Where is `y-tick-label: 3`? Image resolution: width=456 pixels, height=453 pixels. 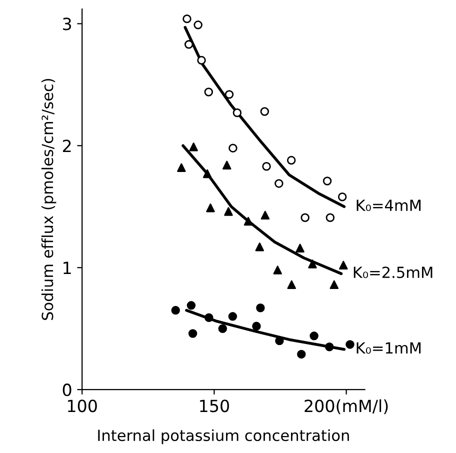
y-tick-label: 3 is located at coordinates (67, 24).